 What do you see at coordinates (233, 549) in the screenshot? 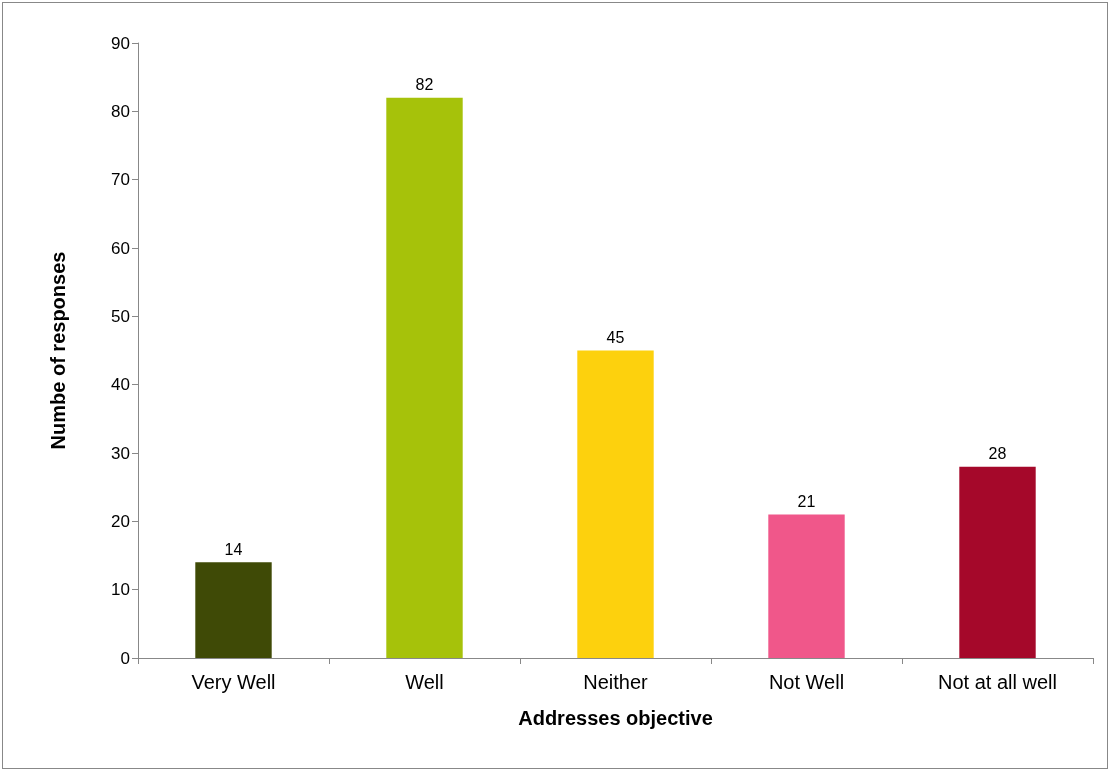
I see `data-label: 14` at bounding box center [233, 549].